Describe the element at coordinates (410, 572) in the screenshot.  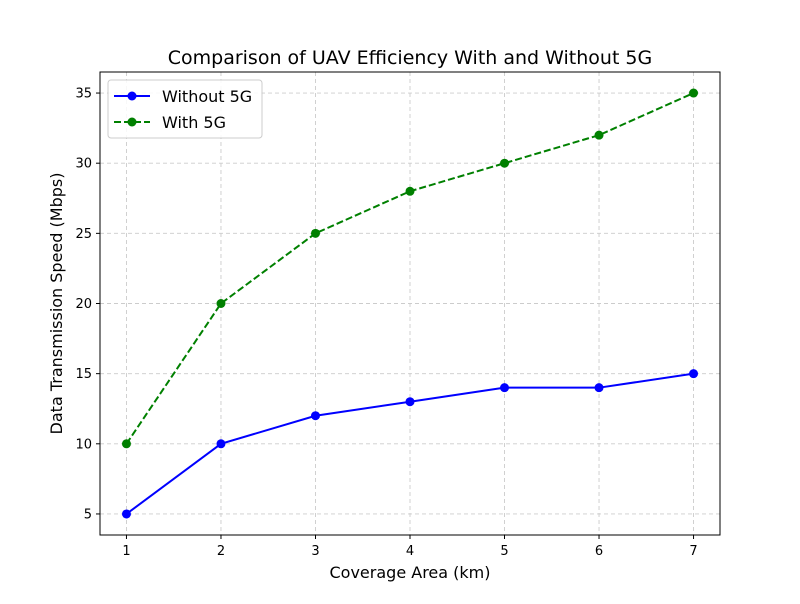
I see `x-axis-label: Coverage Area (km)` at that location.